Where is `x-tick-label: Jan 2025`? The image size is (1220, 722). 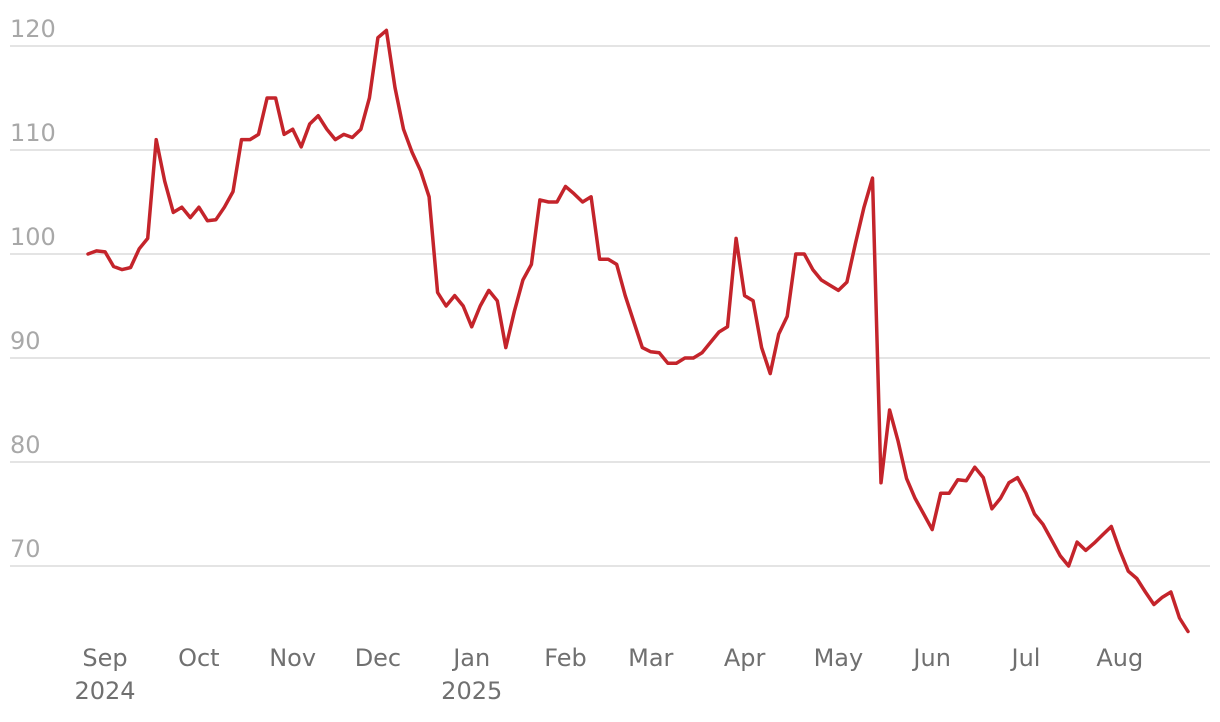
x-tick-label: Jan 2025 is located at coordinates (472, 674).